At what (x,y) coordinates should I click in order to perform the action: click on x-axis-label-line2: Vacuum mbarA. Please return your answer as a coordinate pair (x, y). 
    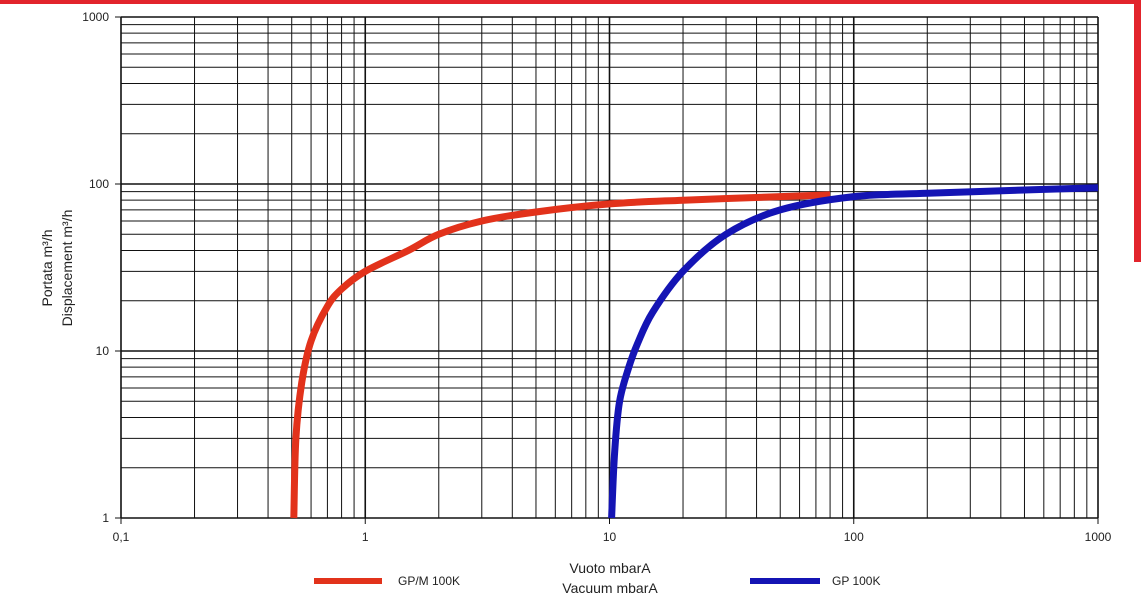
    Looking at the image, I should click on (610, 588).